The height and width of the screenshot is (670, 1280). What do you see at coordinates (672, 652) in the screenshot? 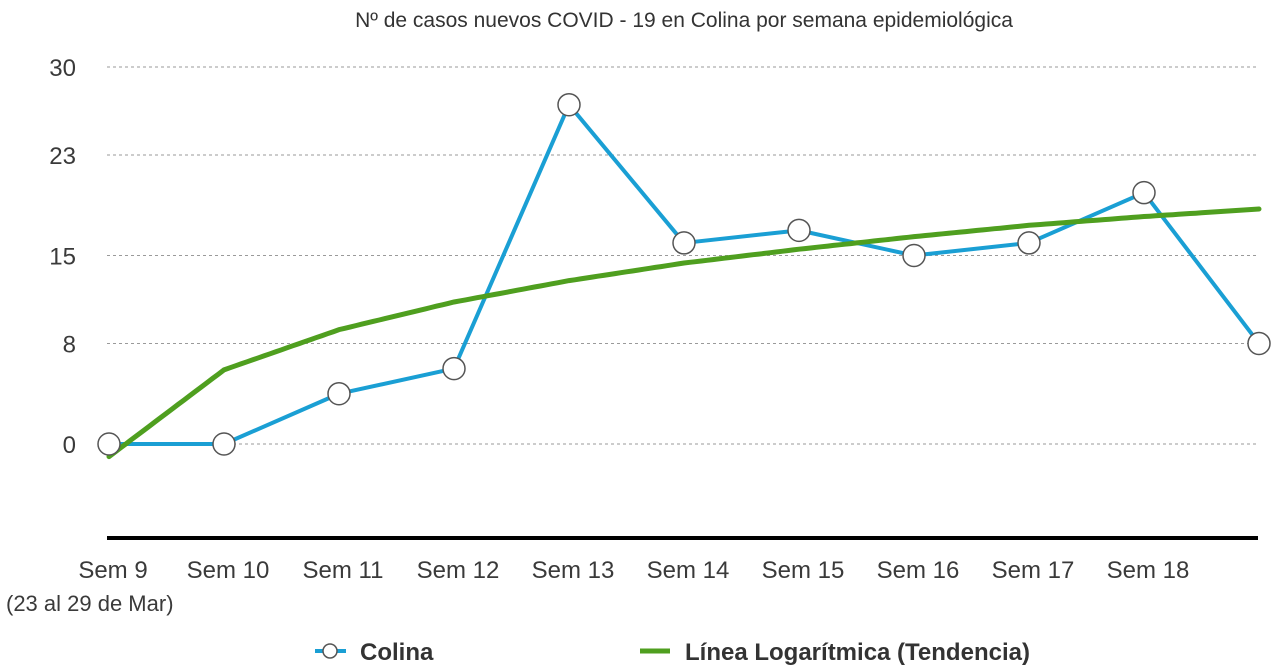
I see `legend: Colina Línea Logarítmica (Tendencia)` at bounding box center [672, 652].